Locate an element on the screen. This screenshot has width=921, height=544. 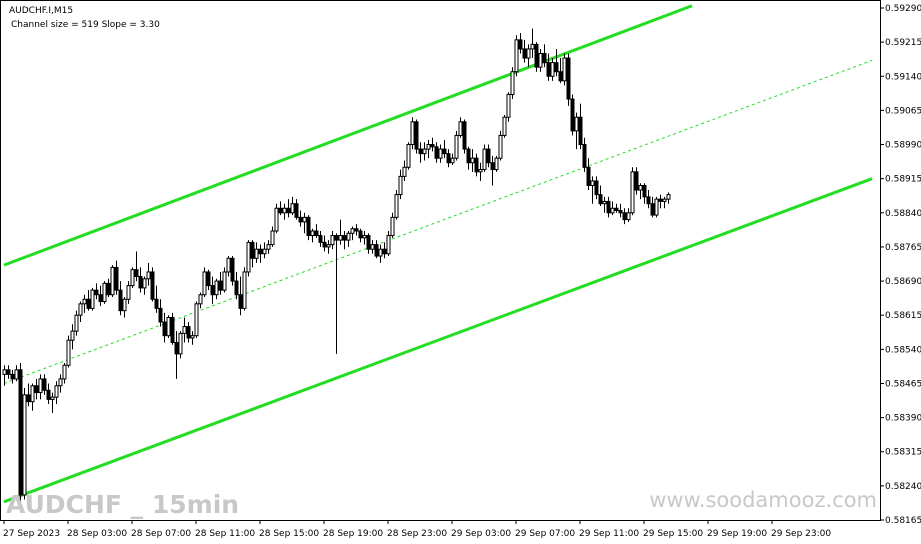
y-tick-label: 0.58840 is located at coordinates (903, 214).